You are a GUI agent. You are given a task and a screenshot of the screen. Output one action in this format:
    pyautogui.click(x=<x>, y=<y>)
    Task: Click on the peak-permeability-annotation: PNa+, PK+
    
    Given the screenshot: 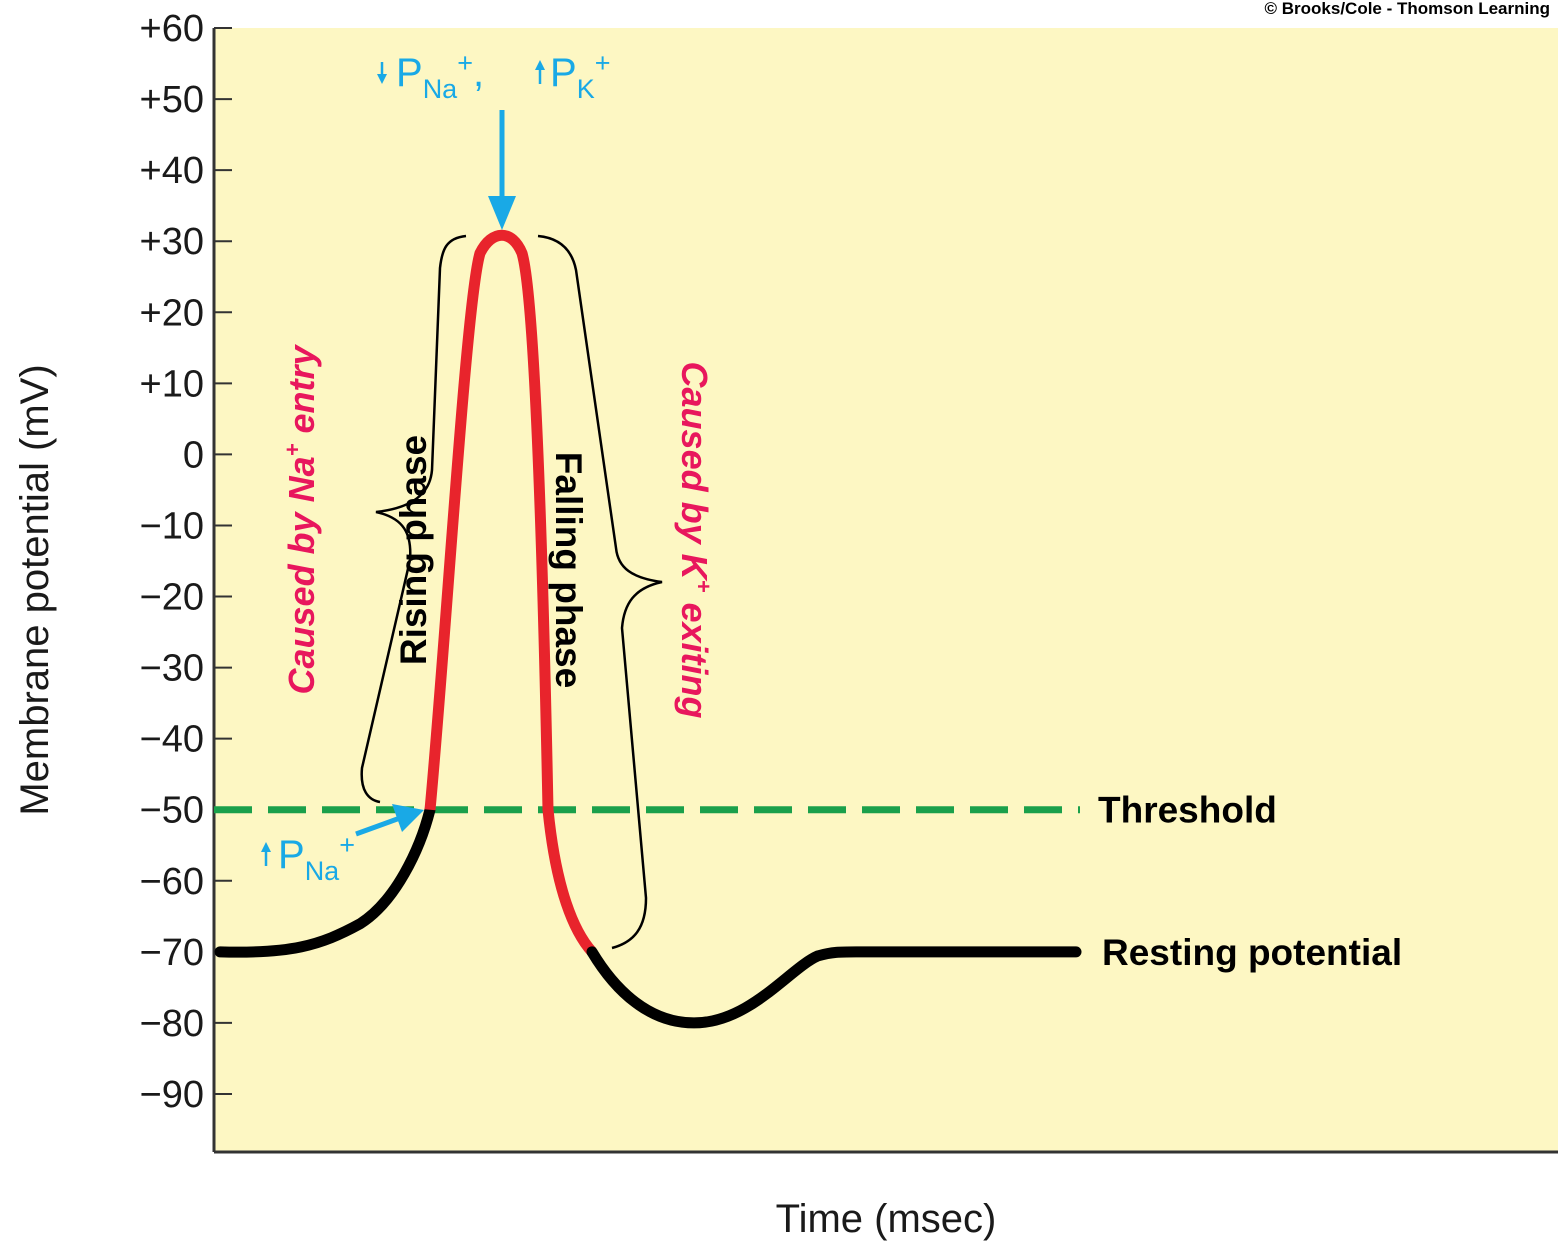 What is the action you would take?
    pyautogui.click(x=493, y=139)
    